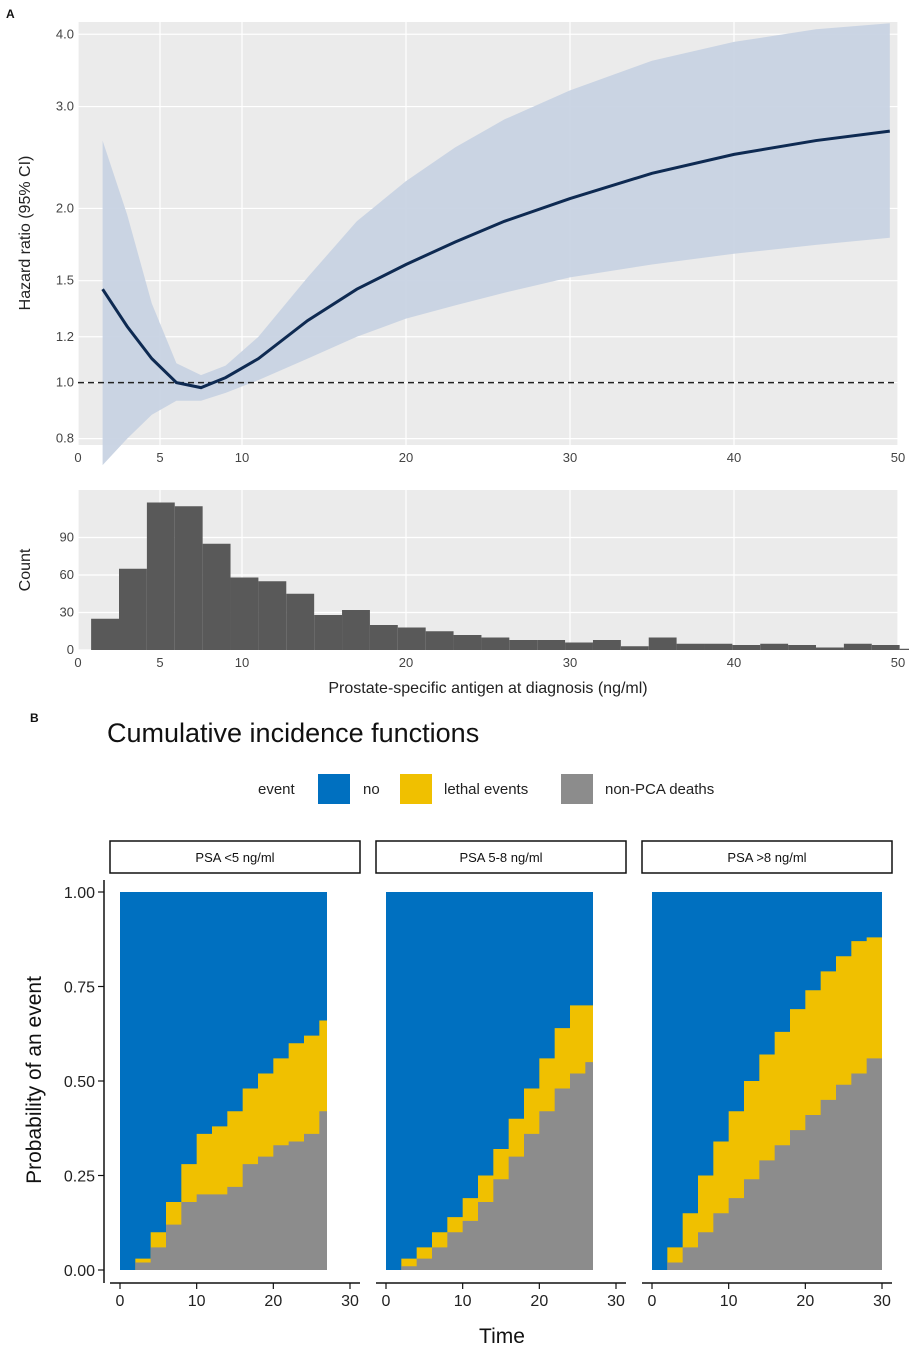  I want to click on cif-facet: PSA <5 ng/ml 0 10 20 30, so click(235, 1075).